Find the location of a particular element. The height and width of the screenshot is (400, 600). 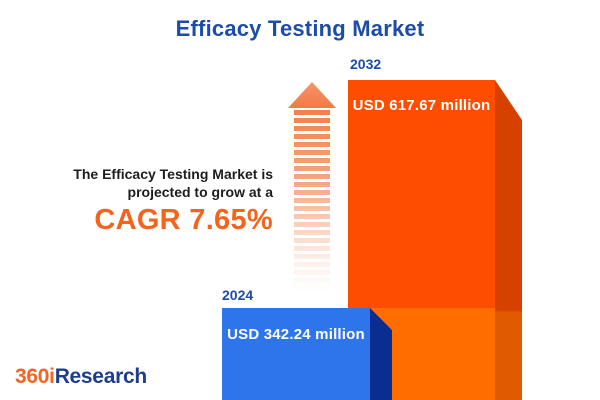

growth-arrow-stripes-icon is located at coordinates (312, 201).